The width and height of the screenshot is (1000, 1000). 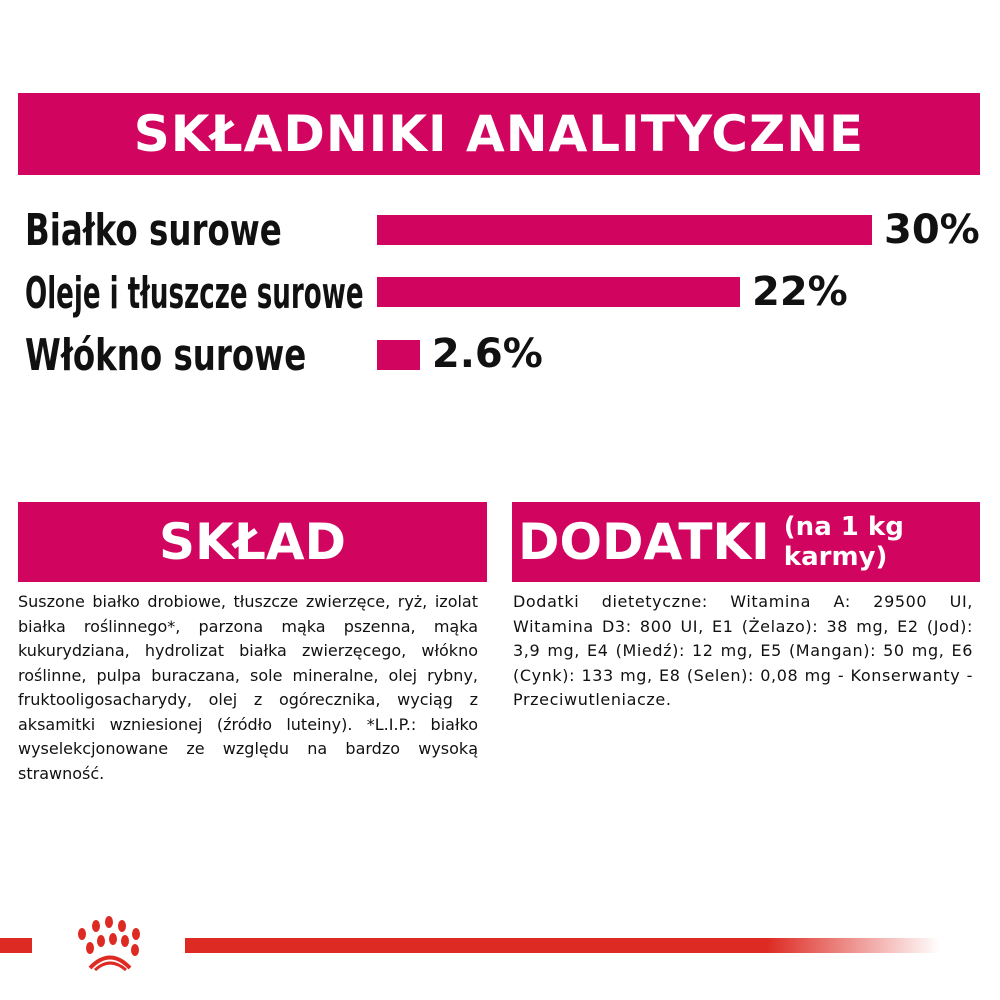 What do you see at coordinates (800, 292) in the screenshot?
I see `nutrient-value: 22%` at bounding box center [800, 292].